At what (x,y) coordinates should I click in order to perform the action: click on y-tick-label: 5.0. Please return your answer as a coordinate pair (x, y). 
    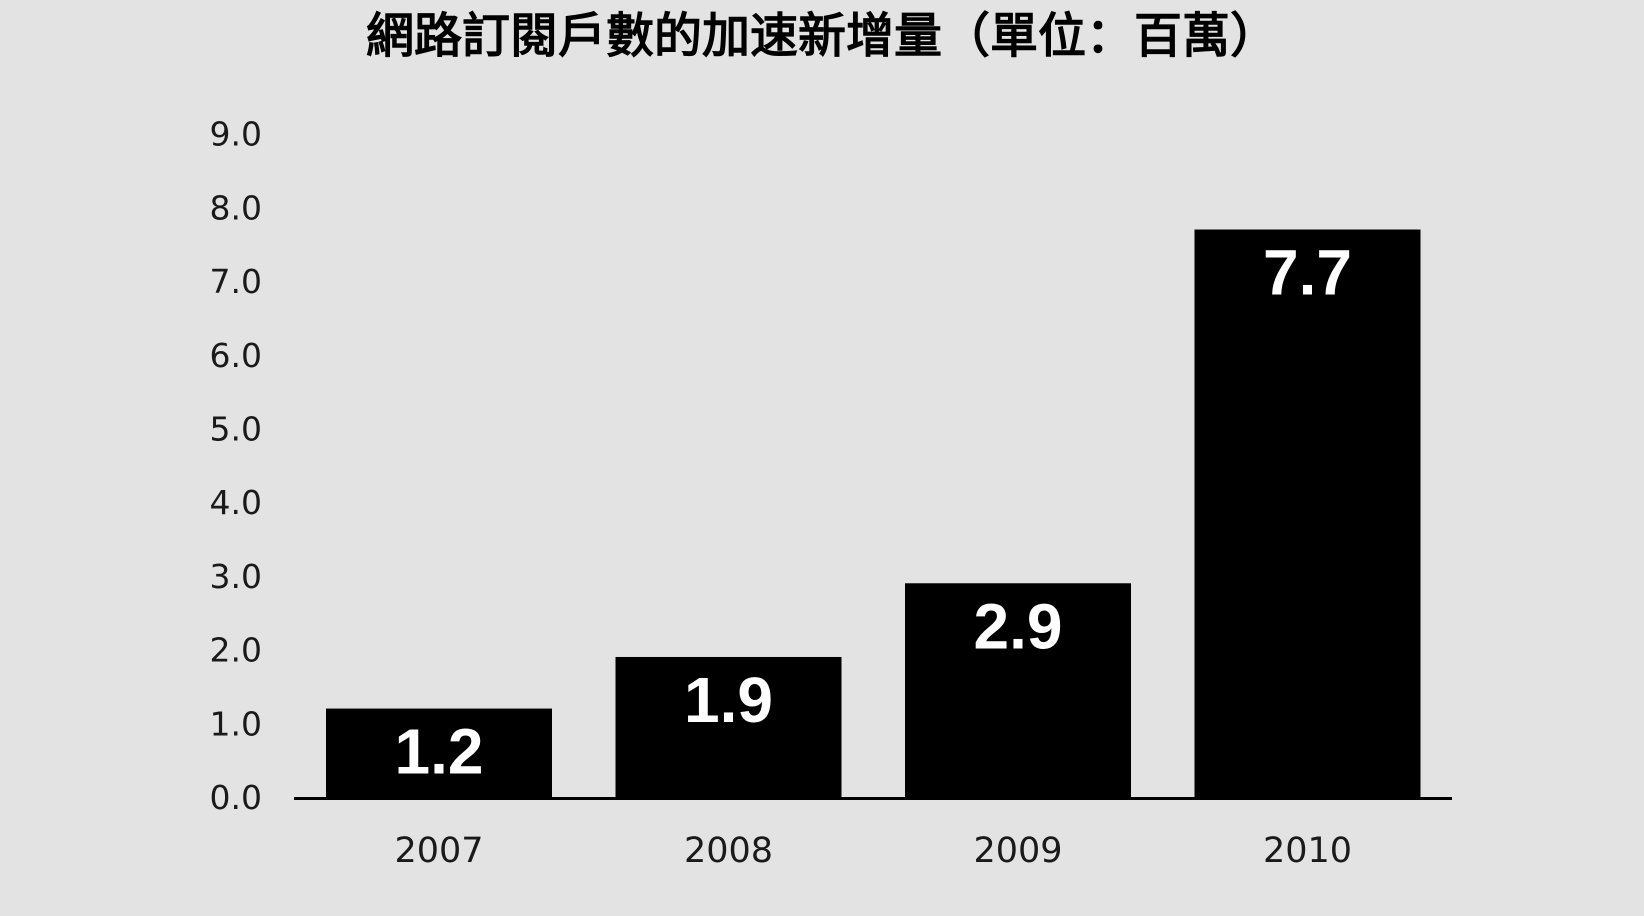
    Looking at the image, I should click on (236, 429).